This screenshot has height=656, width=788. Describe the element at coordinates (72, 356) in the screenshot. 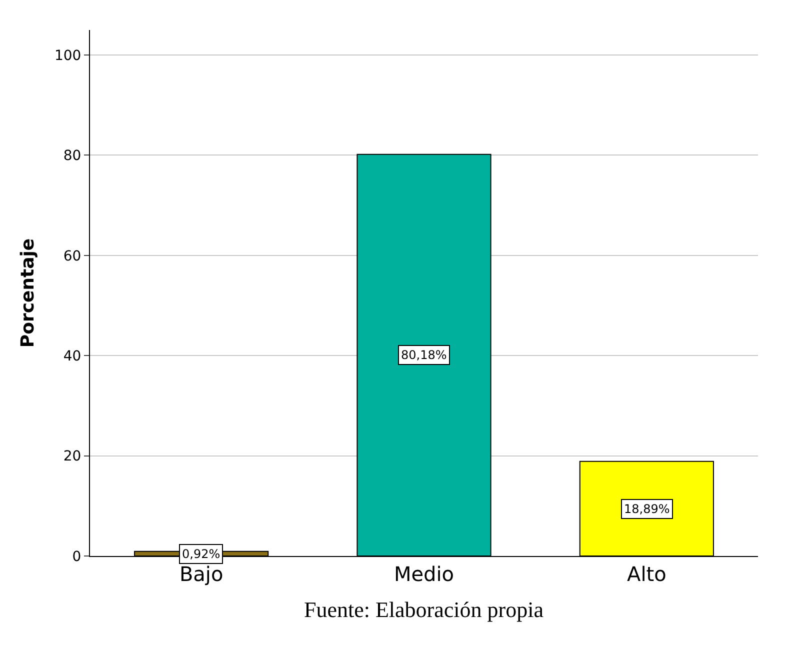

I see `y-tick-label: 40` at that location.